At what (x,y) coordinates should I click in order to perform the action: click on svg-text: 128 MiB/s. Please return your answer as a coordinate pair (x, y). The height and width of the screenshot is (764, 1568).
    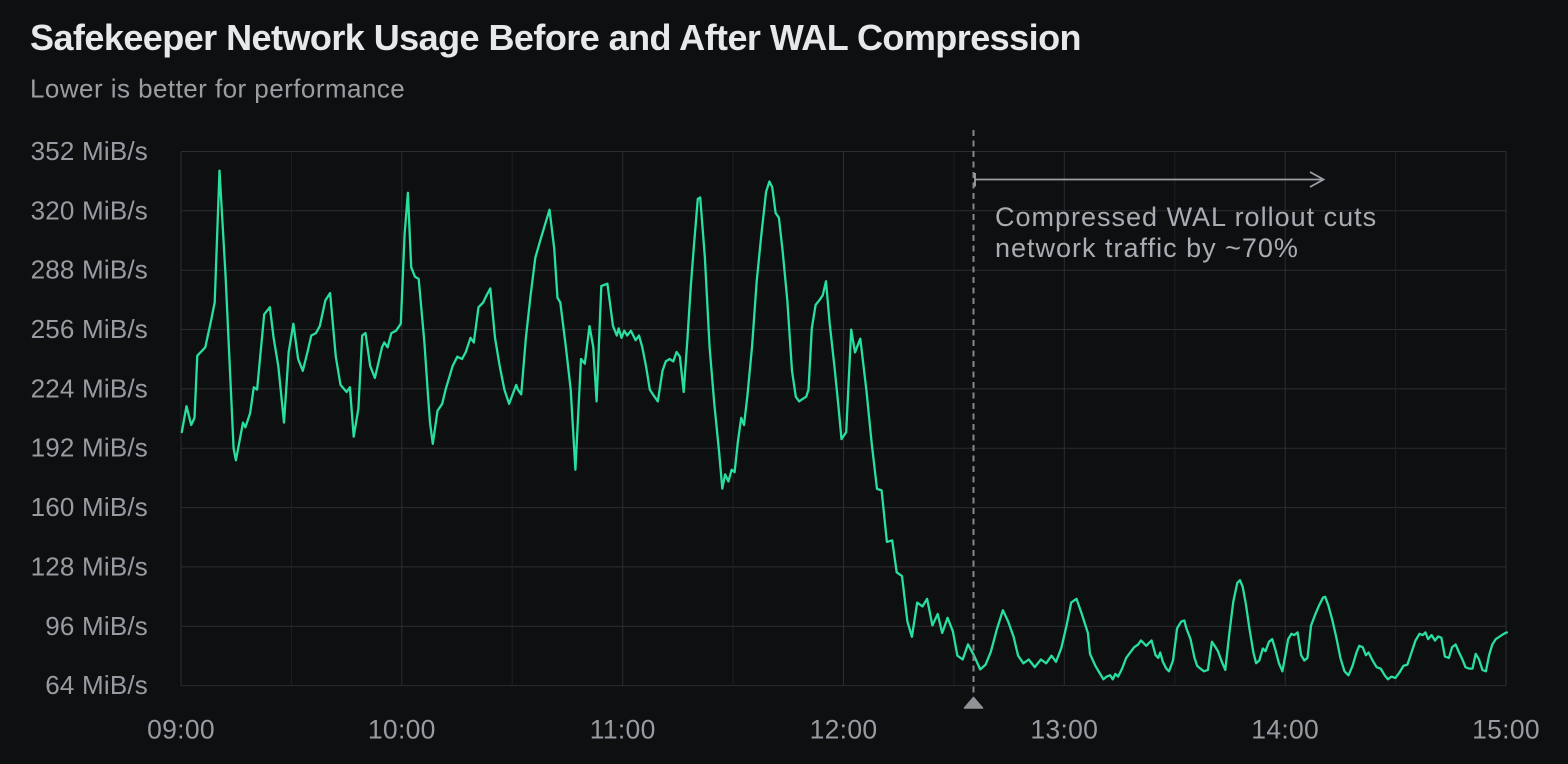
    Looking at the image, I should click on (89, 566).